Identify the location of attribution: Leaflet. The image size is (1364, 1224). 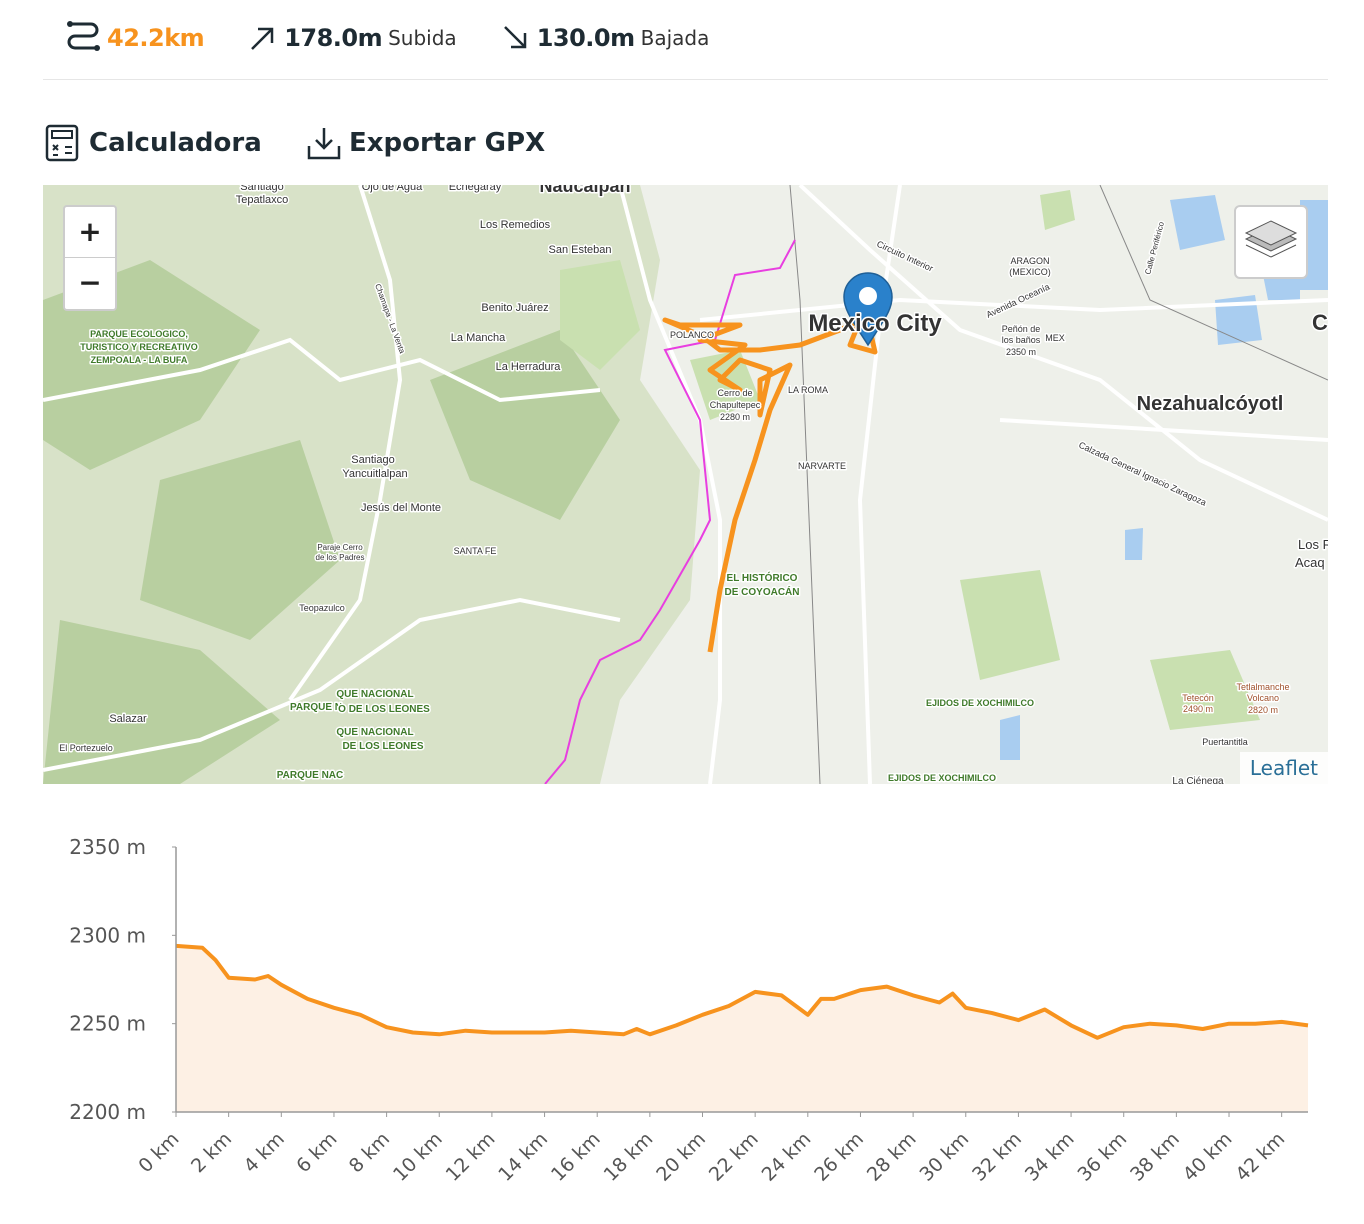
(1283, 768).